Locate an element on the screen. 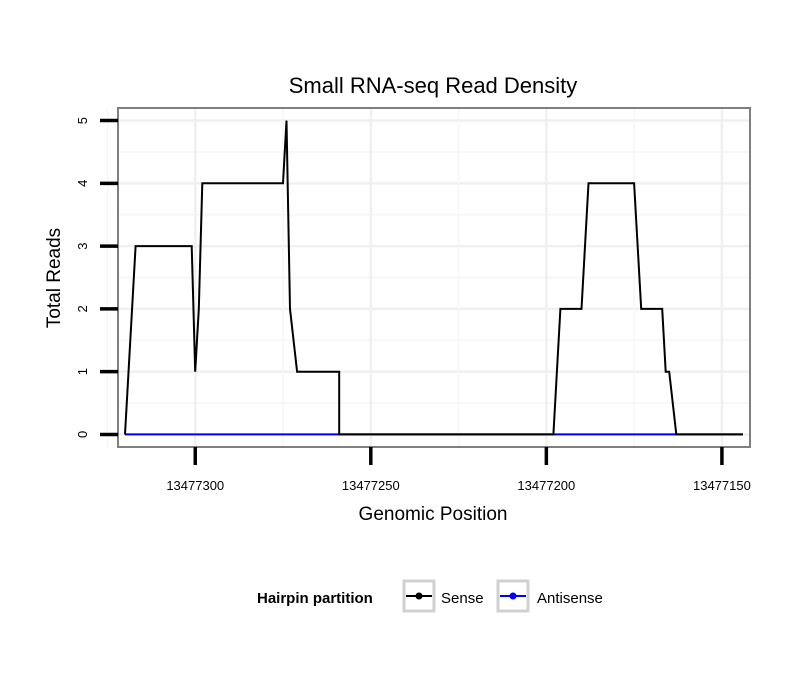 This screenshot has width=810, height=690. chart-title: Small RNA-seq Read Density is located at coordinates (433, 85).